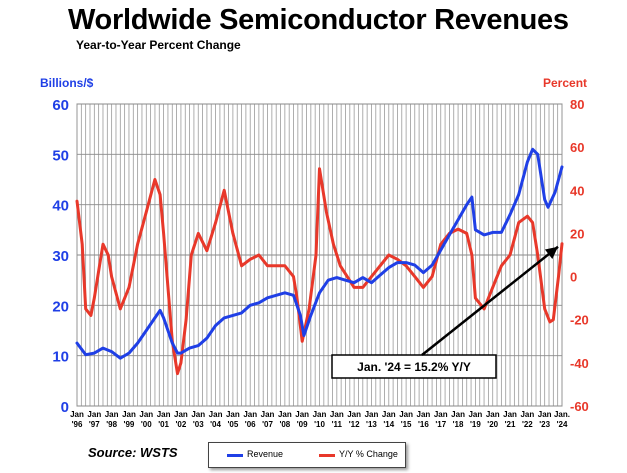  What do you see at coordinates (354, 424) in the screenshot?
I see `x-tick-label: '12` at bounding box center [354, 424].